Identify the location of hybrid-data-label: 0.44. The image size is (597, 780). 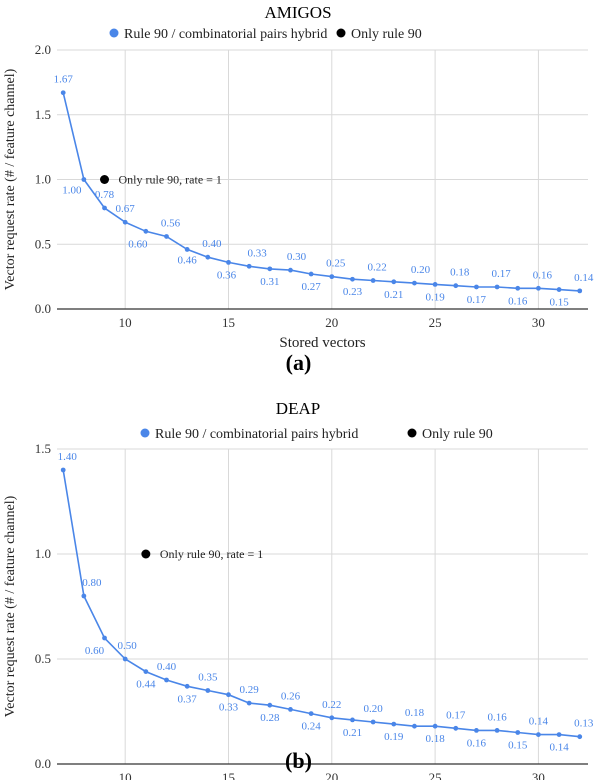
(146, 685).